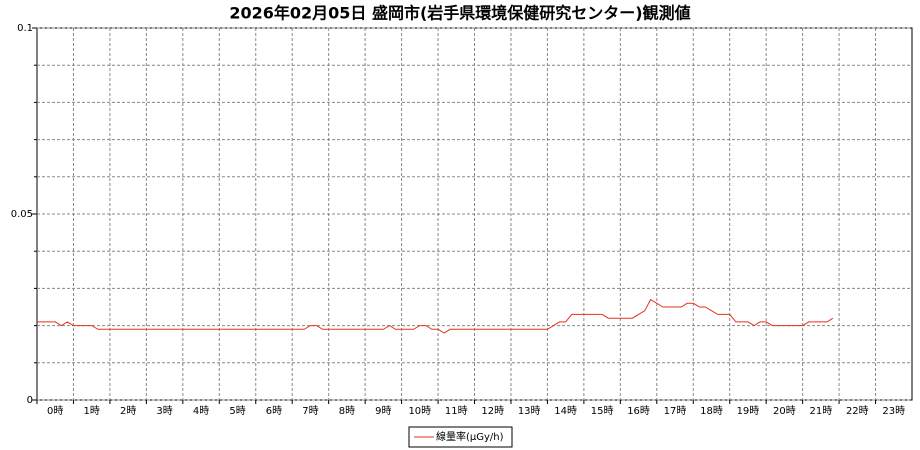  I want to click on x-tick-label: 1時, so click(92, 411).